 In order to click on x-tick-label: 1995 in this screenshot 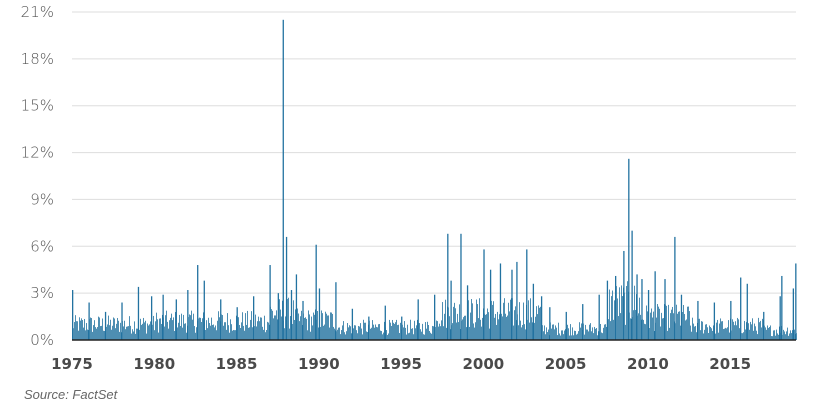, I will do `click(401, 364)`.